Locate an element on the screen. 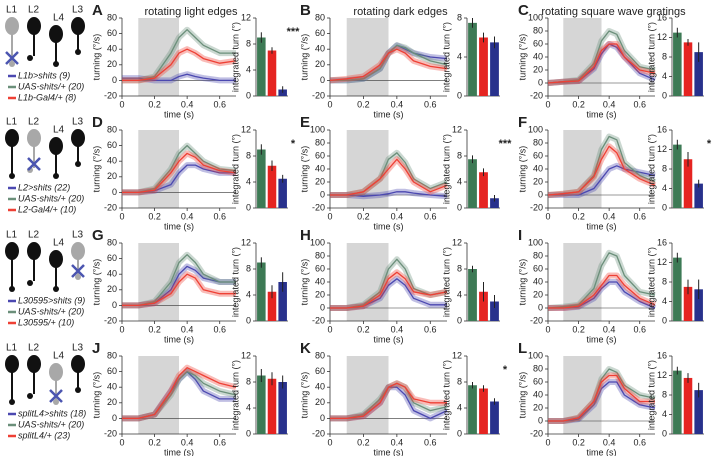 The height and width of the screenshot is (456, 714). panel-title: rotating square wave gratings is located at coordinates (613, 12).